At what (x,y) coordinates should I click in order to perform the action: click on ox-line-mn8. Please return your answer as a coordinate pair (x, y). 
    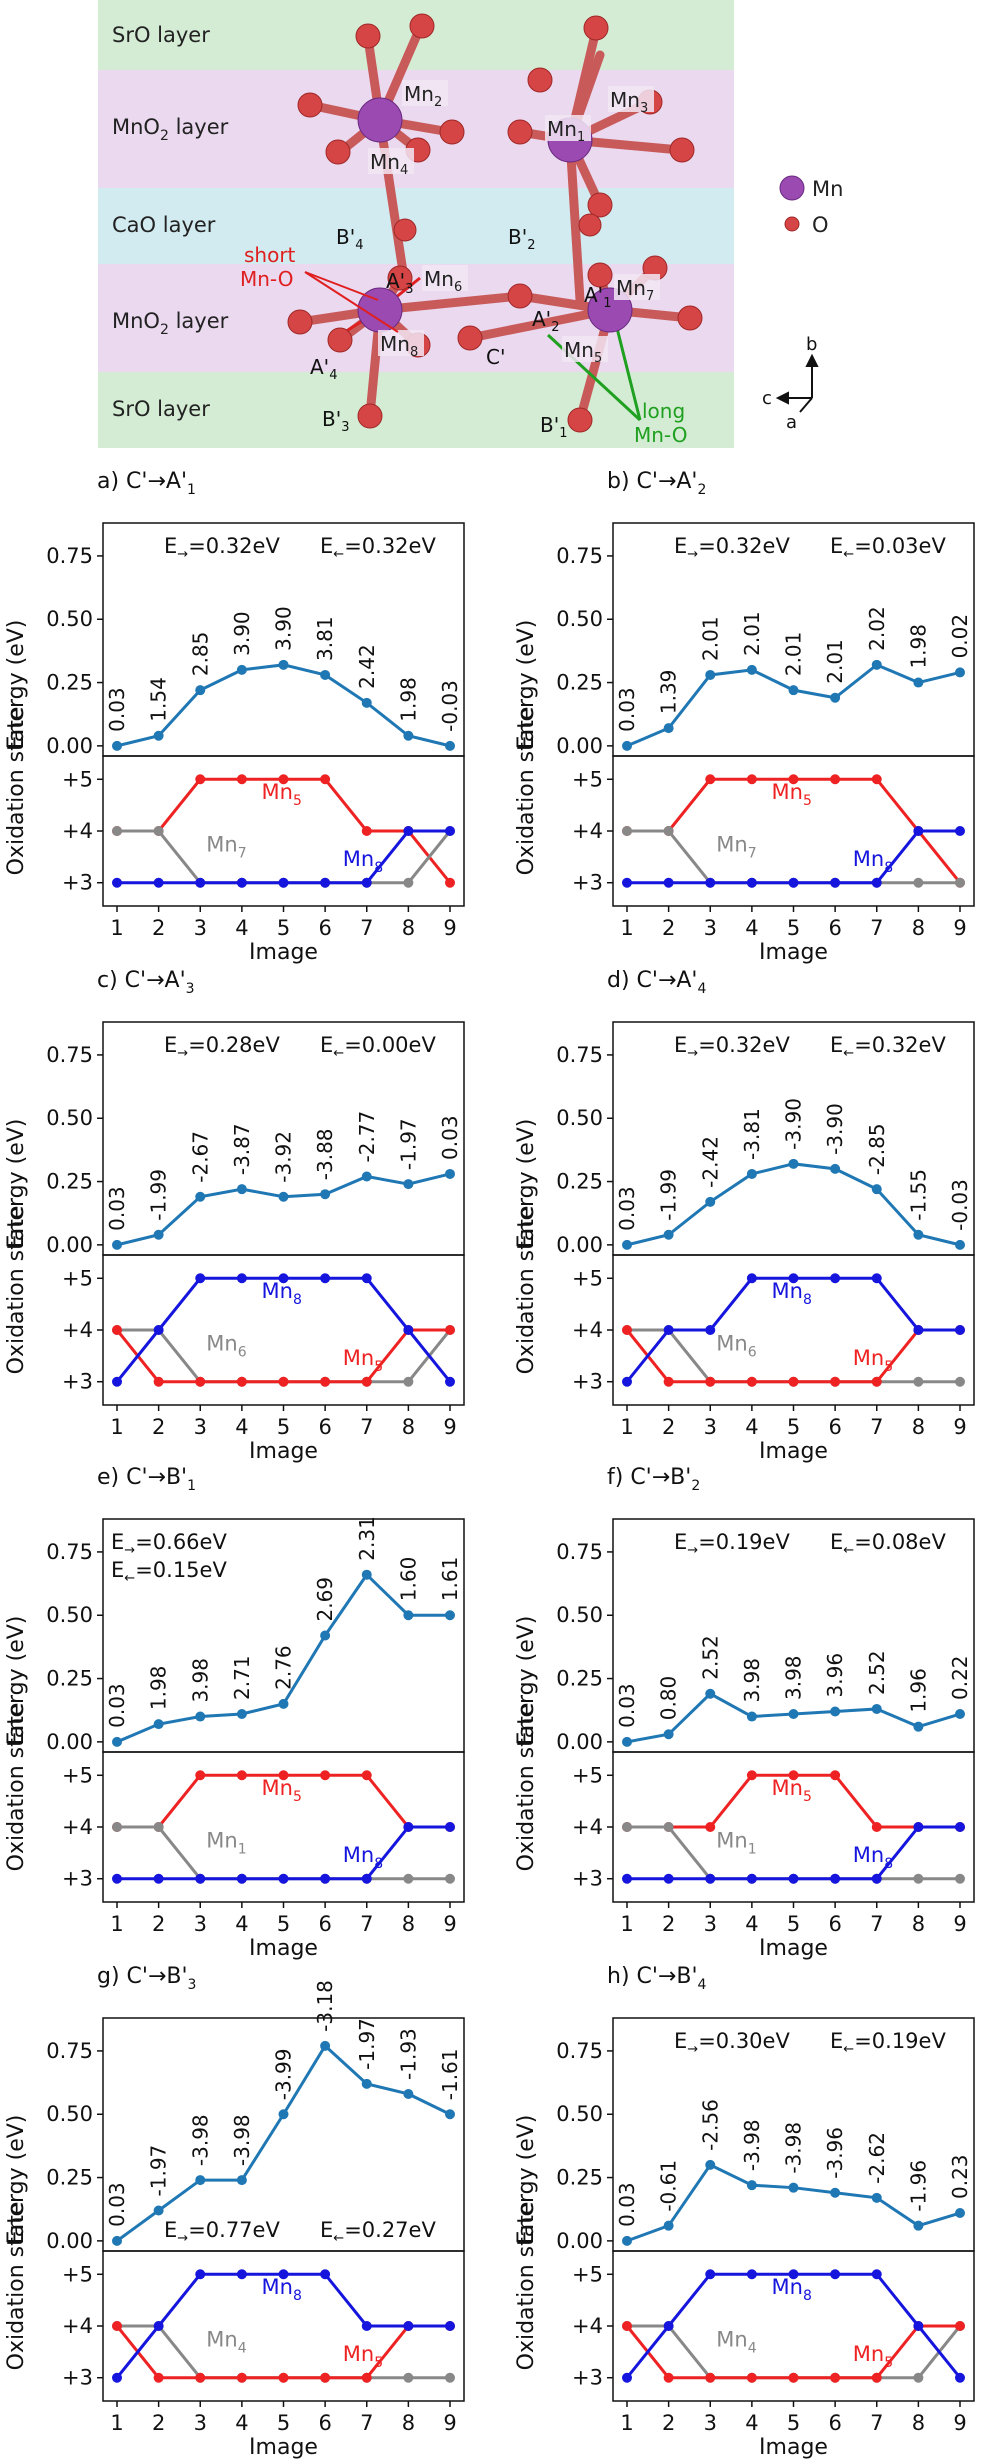
    Looking at the image, I should click on (793, 857).